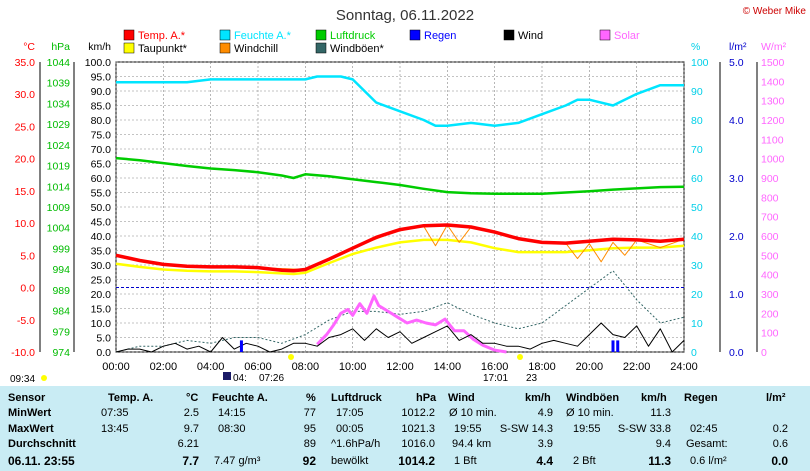 The width and height of the screenshot is (810, 471). Describe the element at coordinates (701, 398) in the screenshot. I see `header-rain: Regen` at that location.